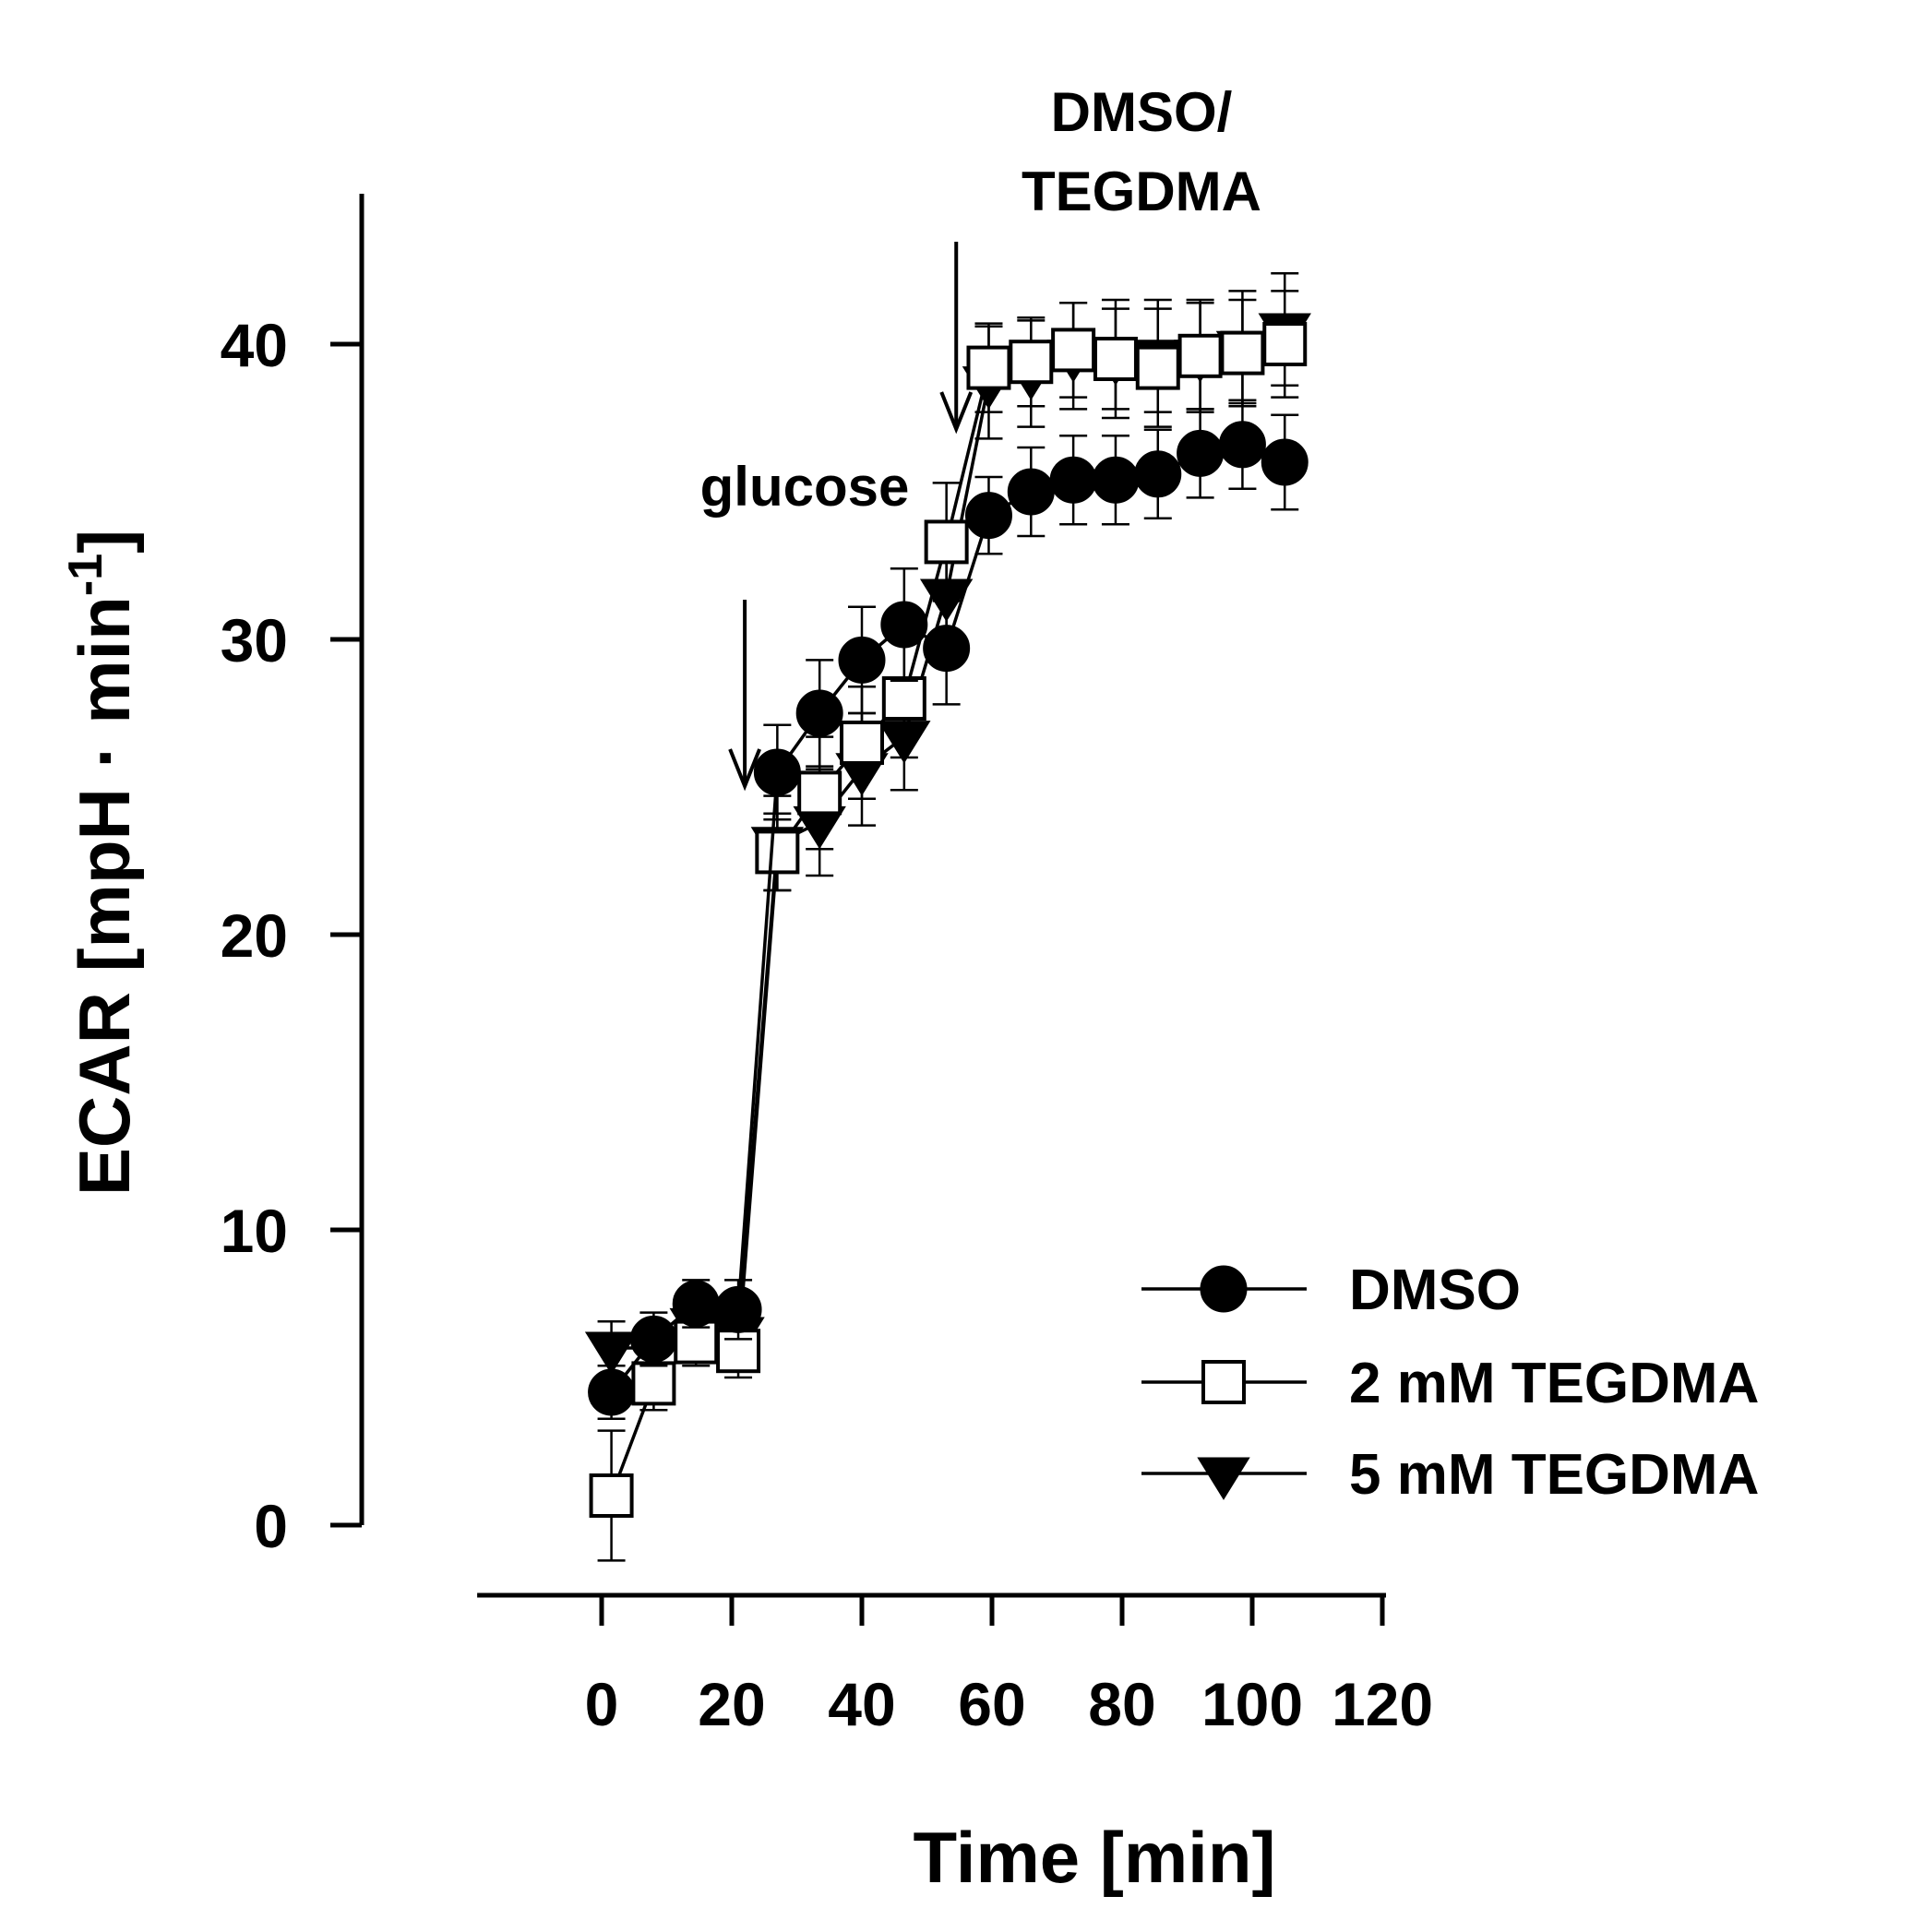 The width and height of the screenshot is (1912, 1932). Describe the element at coordinates (1435, 1290) in the screenshot. I see `legend-label-dmso: DMSO` at that location.